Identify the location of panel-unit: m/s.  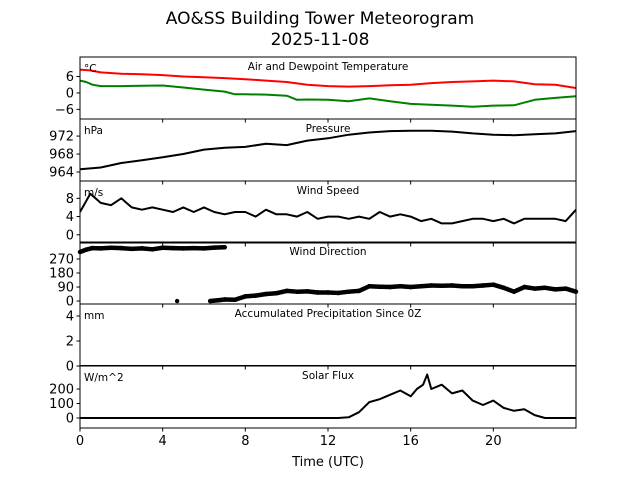
(93, 193).